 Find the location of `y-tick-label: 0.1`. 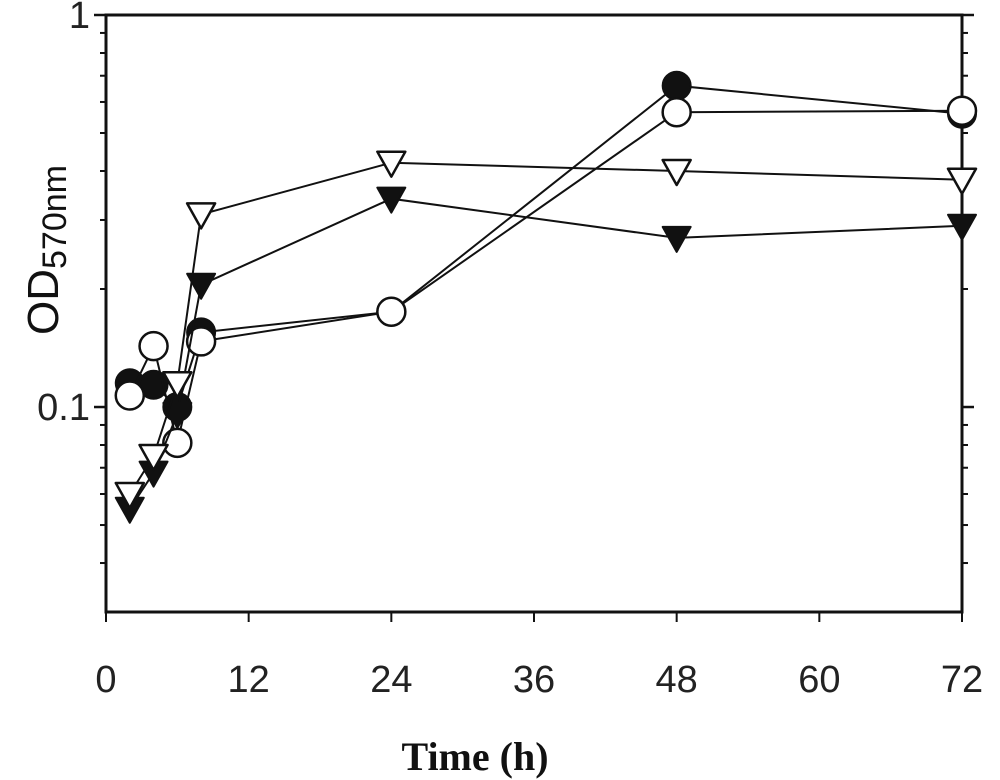

y-tick-label: 0.1 is located at coordinates (63, 408).